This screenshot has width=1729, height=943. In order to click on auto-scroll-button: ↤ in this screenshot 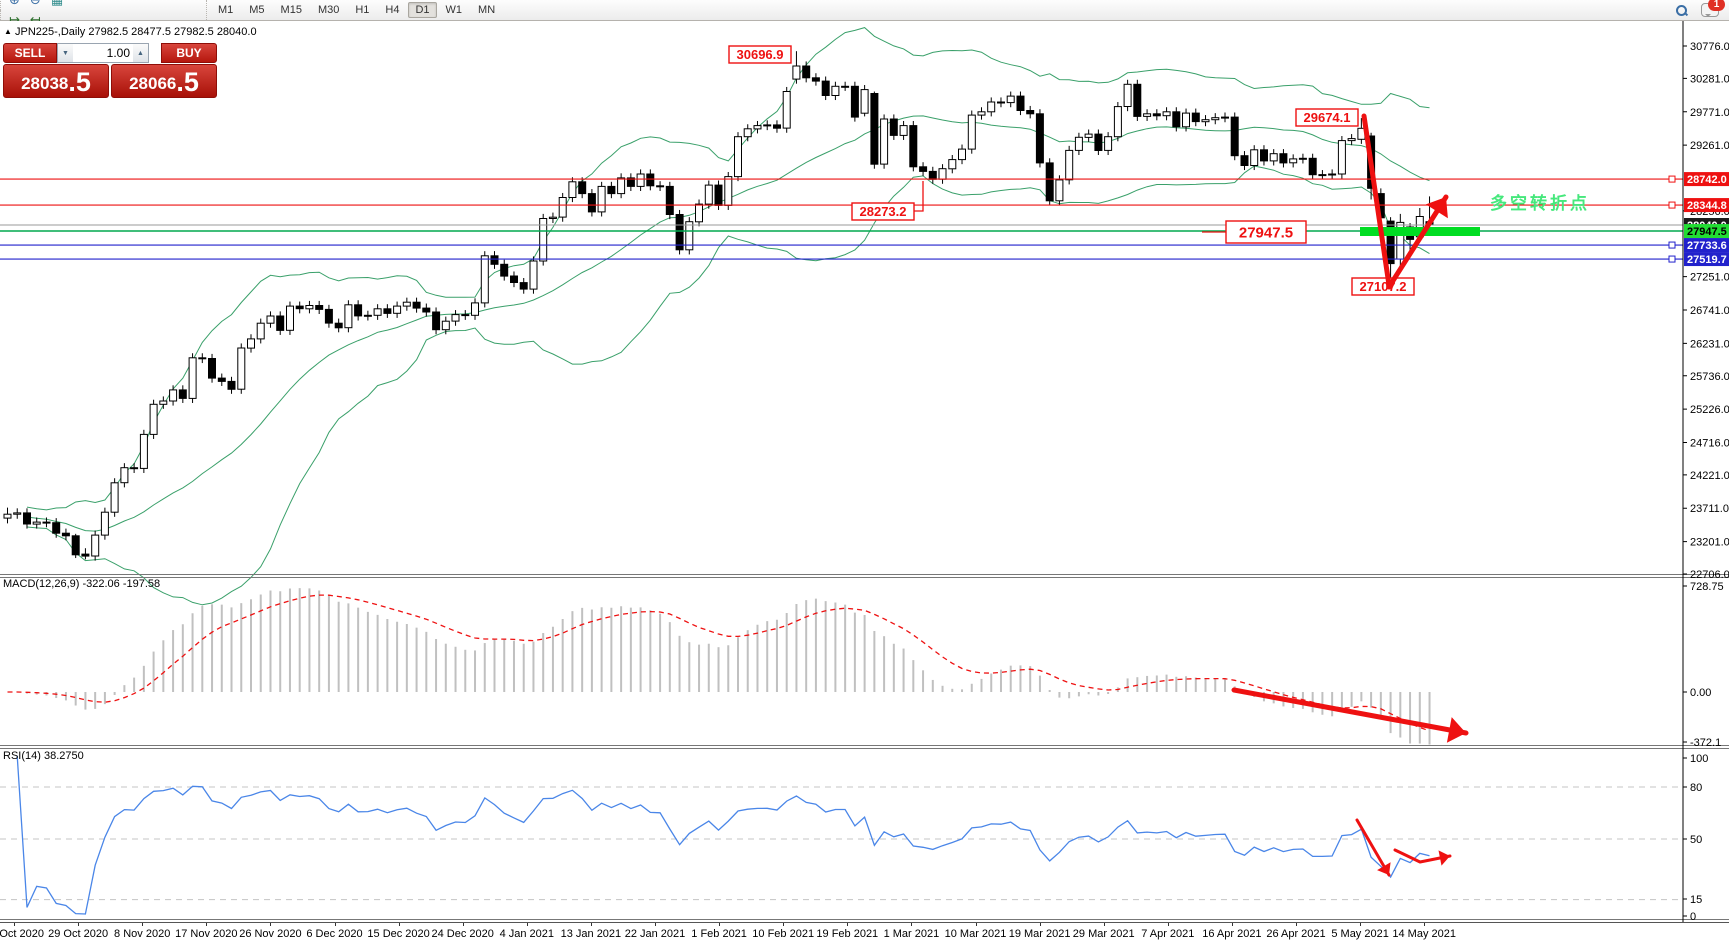, I will do `click(35, 20)`.